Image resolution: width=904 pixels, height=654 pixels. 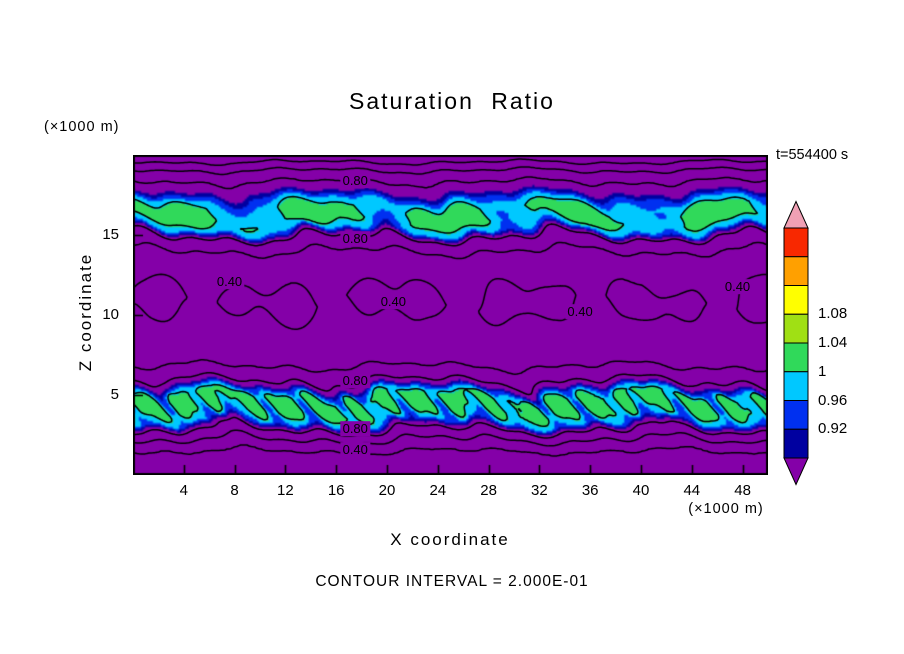 What do you see at coordinates (452, 581) in the screenshot?
I see `caption-contour-interval: CONTOUR INTERVAL = 2.000E-01` at bounding box center [452, 581].